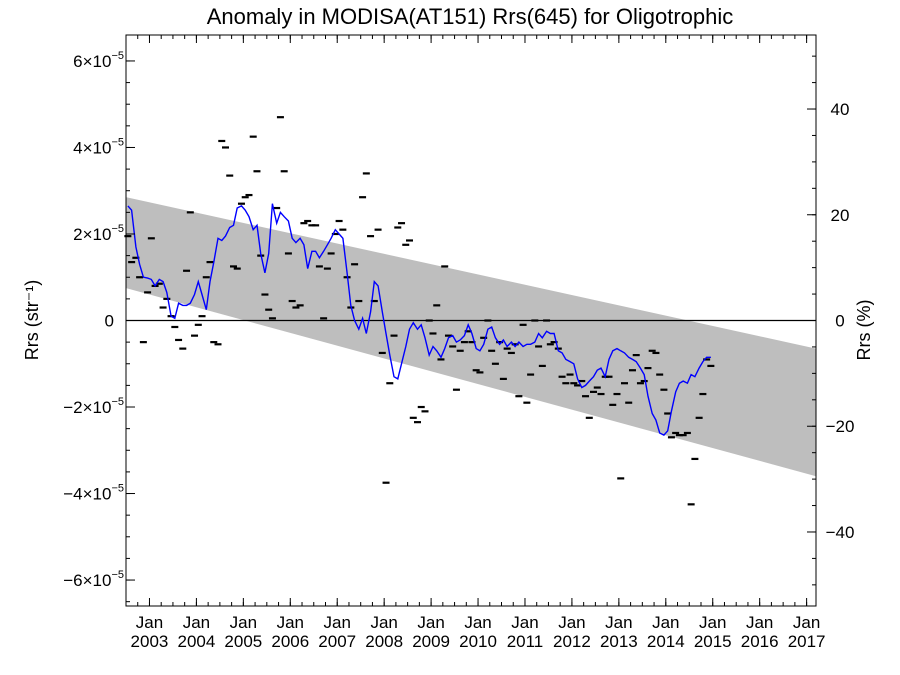 Image resolution: width=900 pixels, height=675 pixels. What do you see at coordinates (290, 641) in the screenshot?
I see `x-year-label: 2006` at bounding box center [290, 641].